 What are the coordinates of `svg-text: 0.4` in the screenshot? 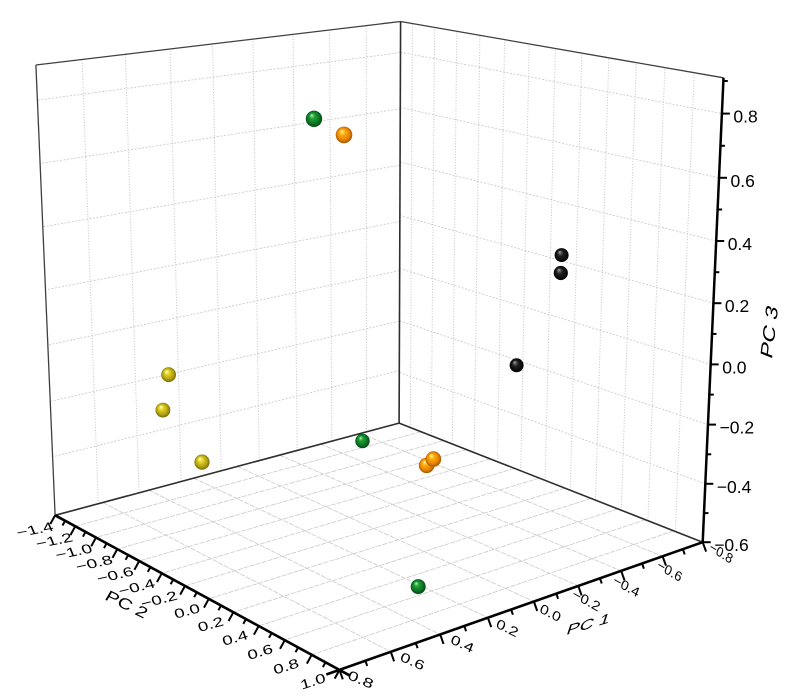 It's located at (740, 244).